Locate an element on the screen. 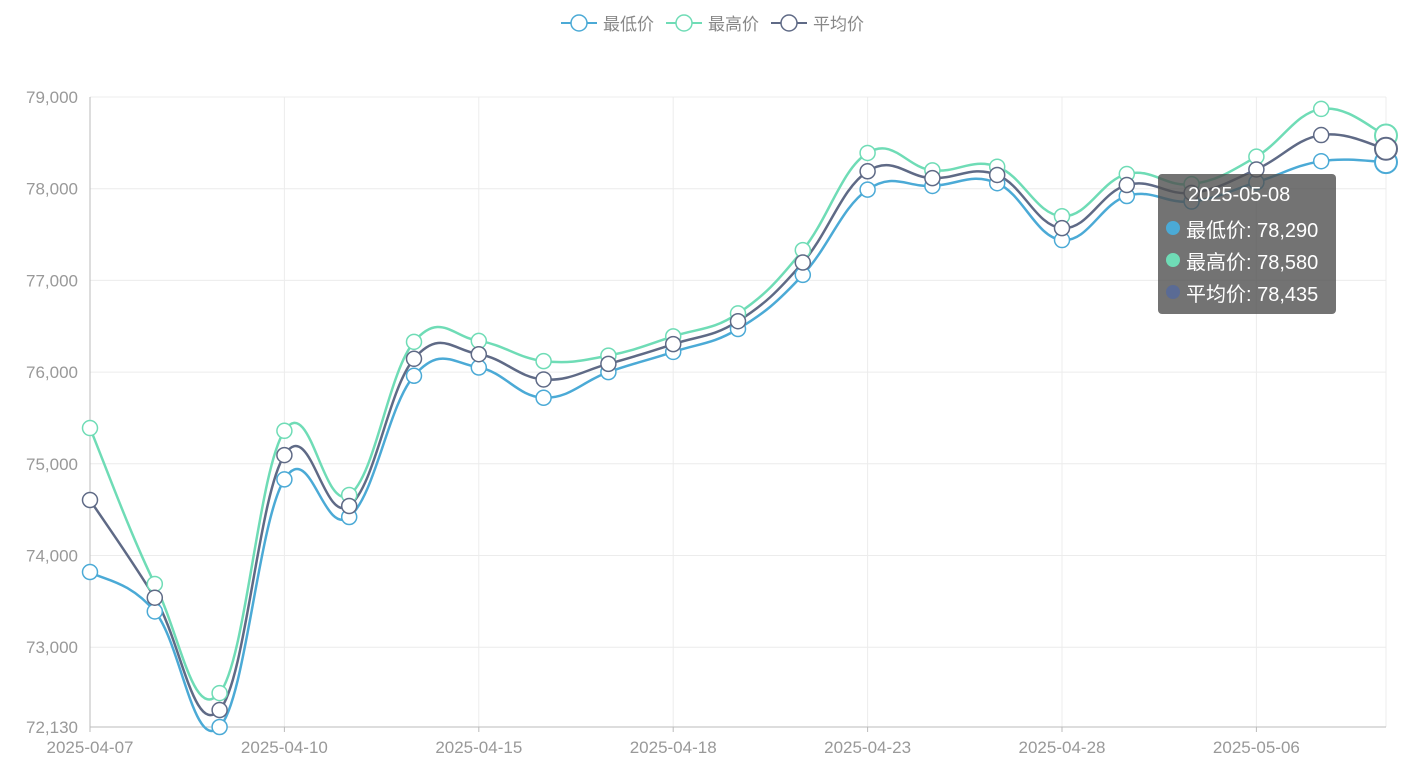  legend-min-label: 最低价 is located at coordinates (628, 24).